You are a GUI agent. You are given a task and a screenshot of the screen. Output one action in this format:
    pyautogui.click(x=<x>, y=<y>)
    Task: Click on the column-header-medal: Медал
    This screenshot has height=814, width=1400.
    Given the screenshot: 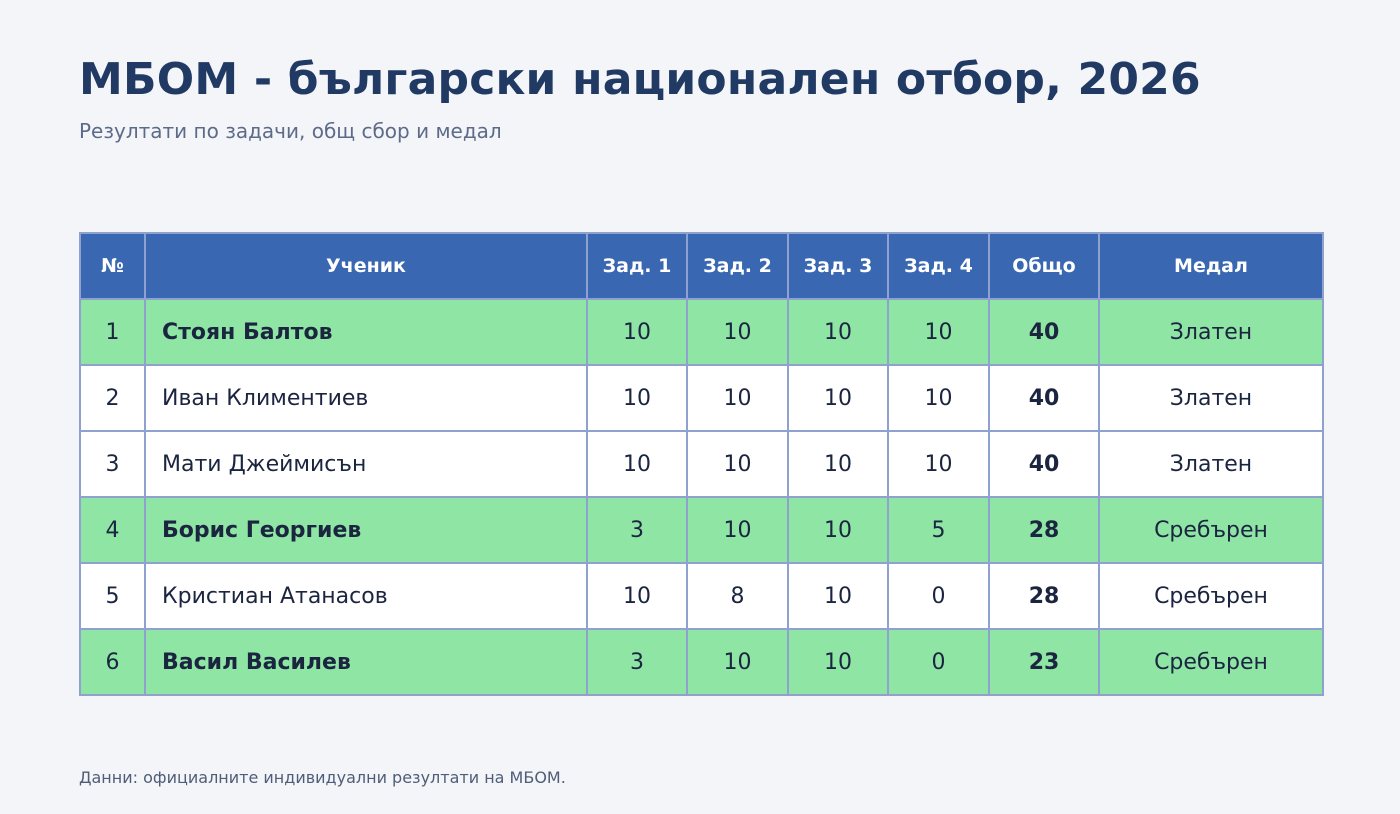 What is the action you would take?
    pyautogui.click(x=1211, y=266)
    